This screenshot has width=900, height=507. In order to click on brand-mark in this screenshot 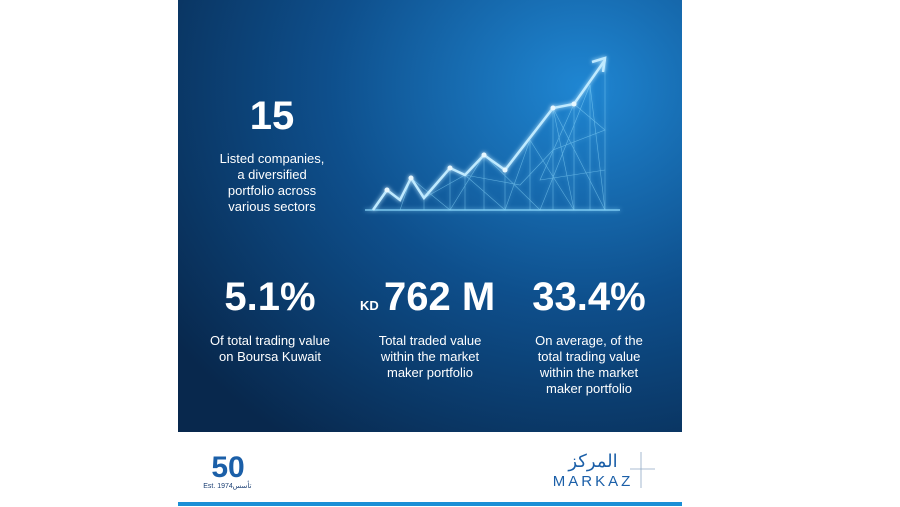, I will do `click(642, 470)`.